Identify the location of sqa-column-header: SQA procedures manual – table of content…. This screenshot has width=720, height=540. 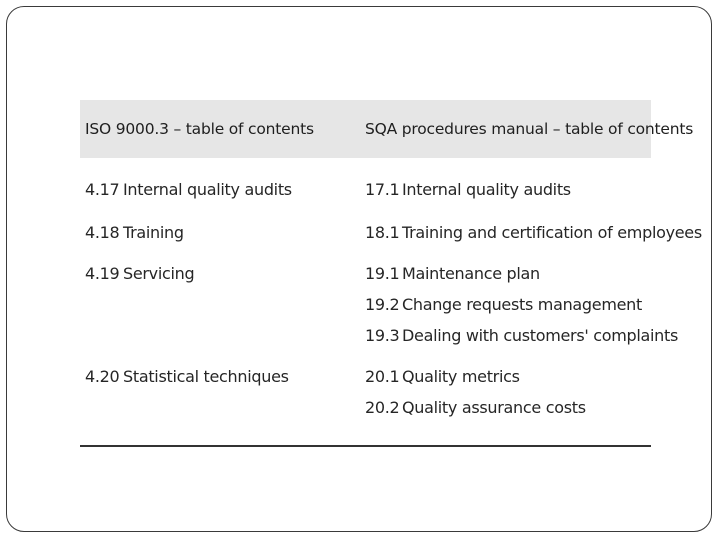
(529, 129).